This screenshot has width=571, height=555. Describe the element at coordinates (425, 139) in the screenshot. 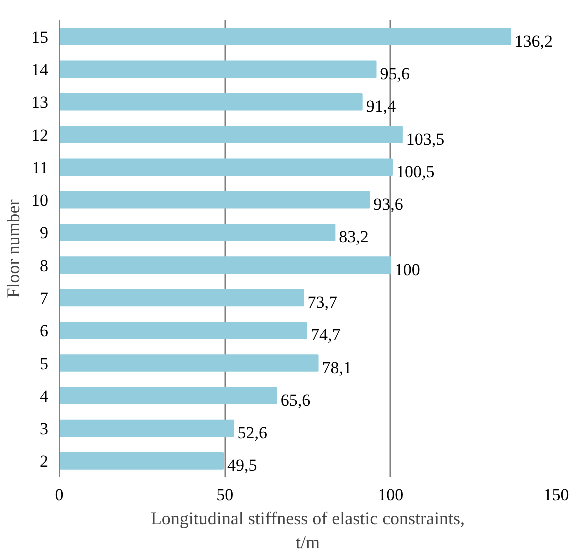

I see `data-label: 103,5` at that location.